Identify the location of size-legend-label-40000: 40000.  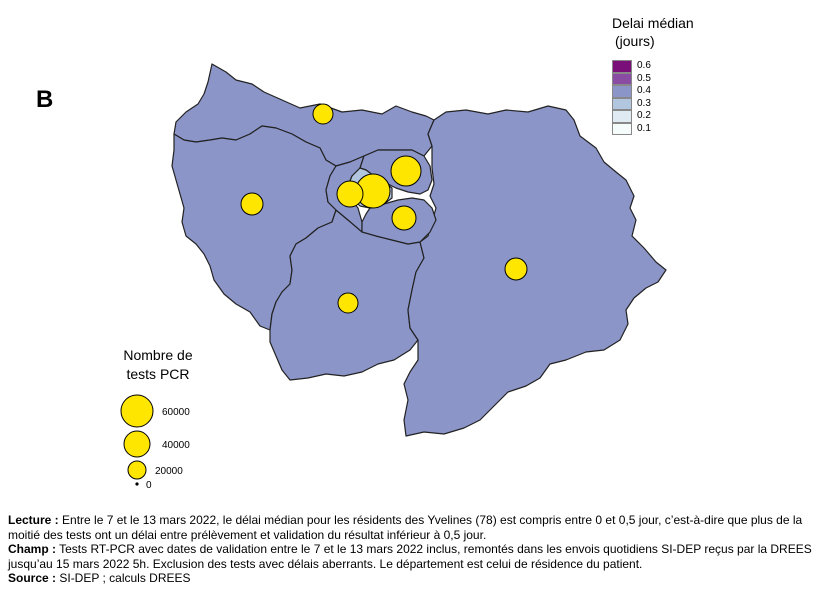
(176, 445).